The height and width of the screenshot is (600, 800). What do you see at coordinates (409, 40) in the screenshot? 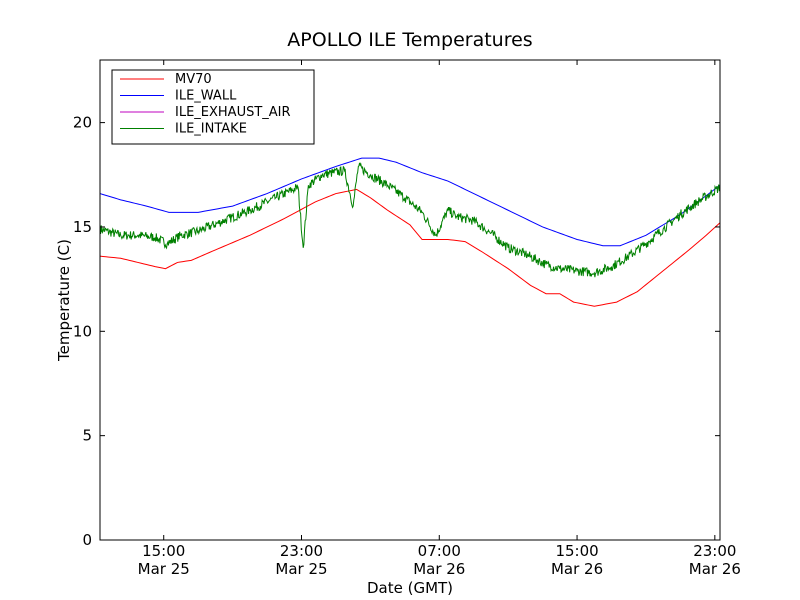
I see `chart-title: APOLLO ILE Temperatures` at bounding box center [409, 40].